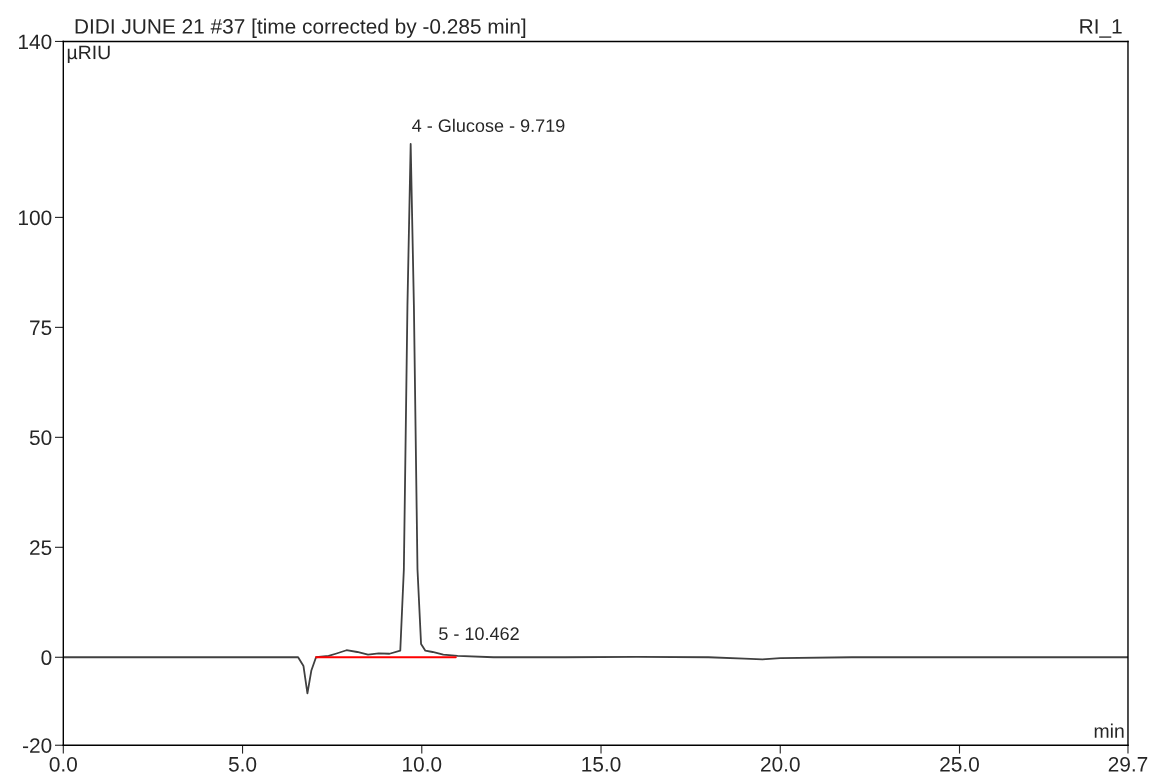 This screenshot has width=1151, height=782. What do you see at coordinates (41, 548) in the screenshot?
I see `y-tick-label: 25` at bounding box center [41, 548].